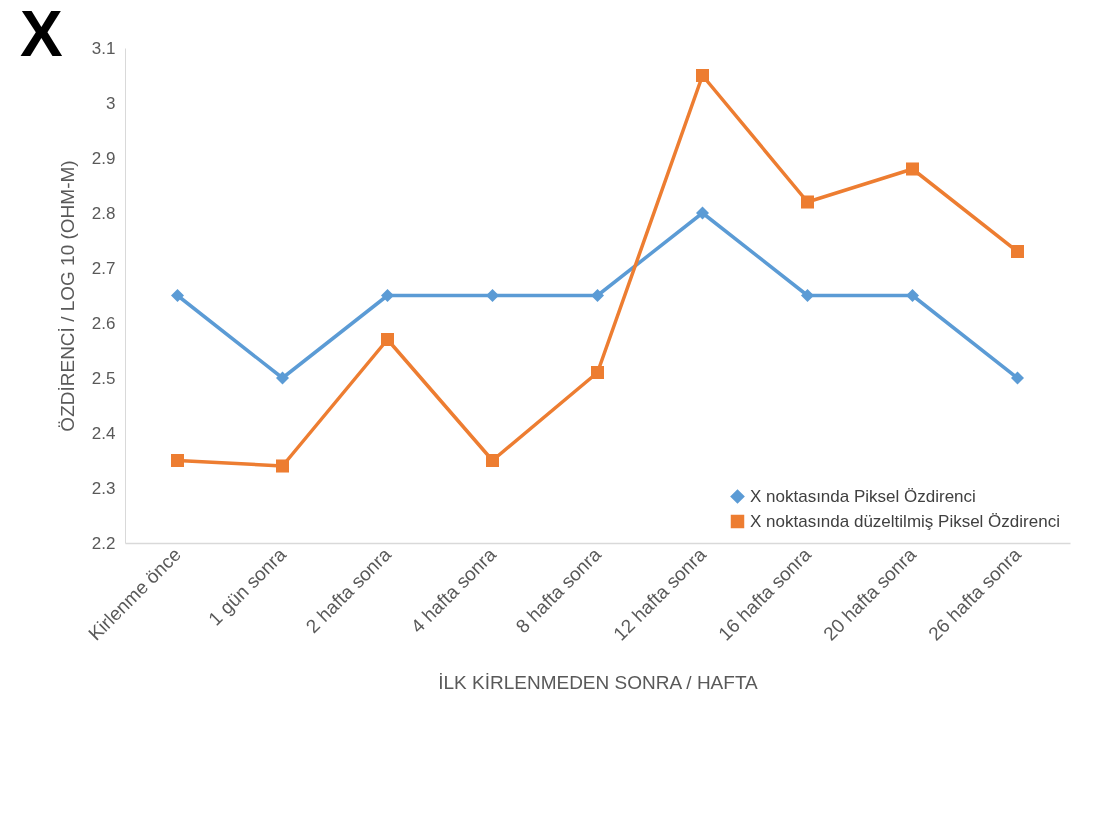 This screenshot has height=827, width=1103. What do you see at coordinates (103, 378) in the screenshot?
I see `y-tick-label: 2.5` at bounding box center [103, 378].